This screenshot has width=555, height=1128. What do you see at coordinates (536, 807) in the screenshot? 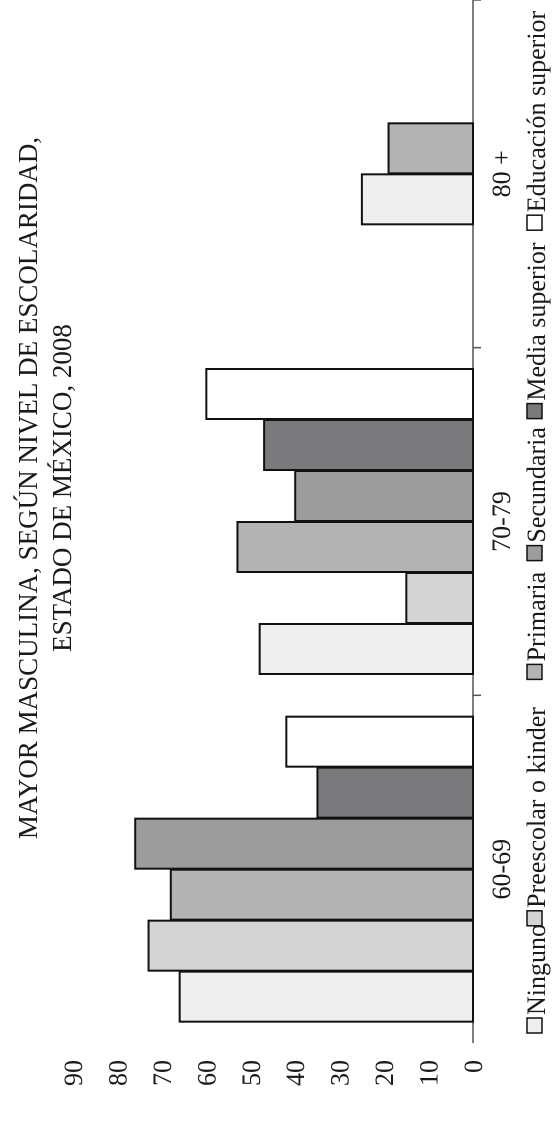
I see `legend-label: Preescolar o kinder` at bounding box center [536, 807].